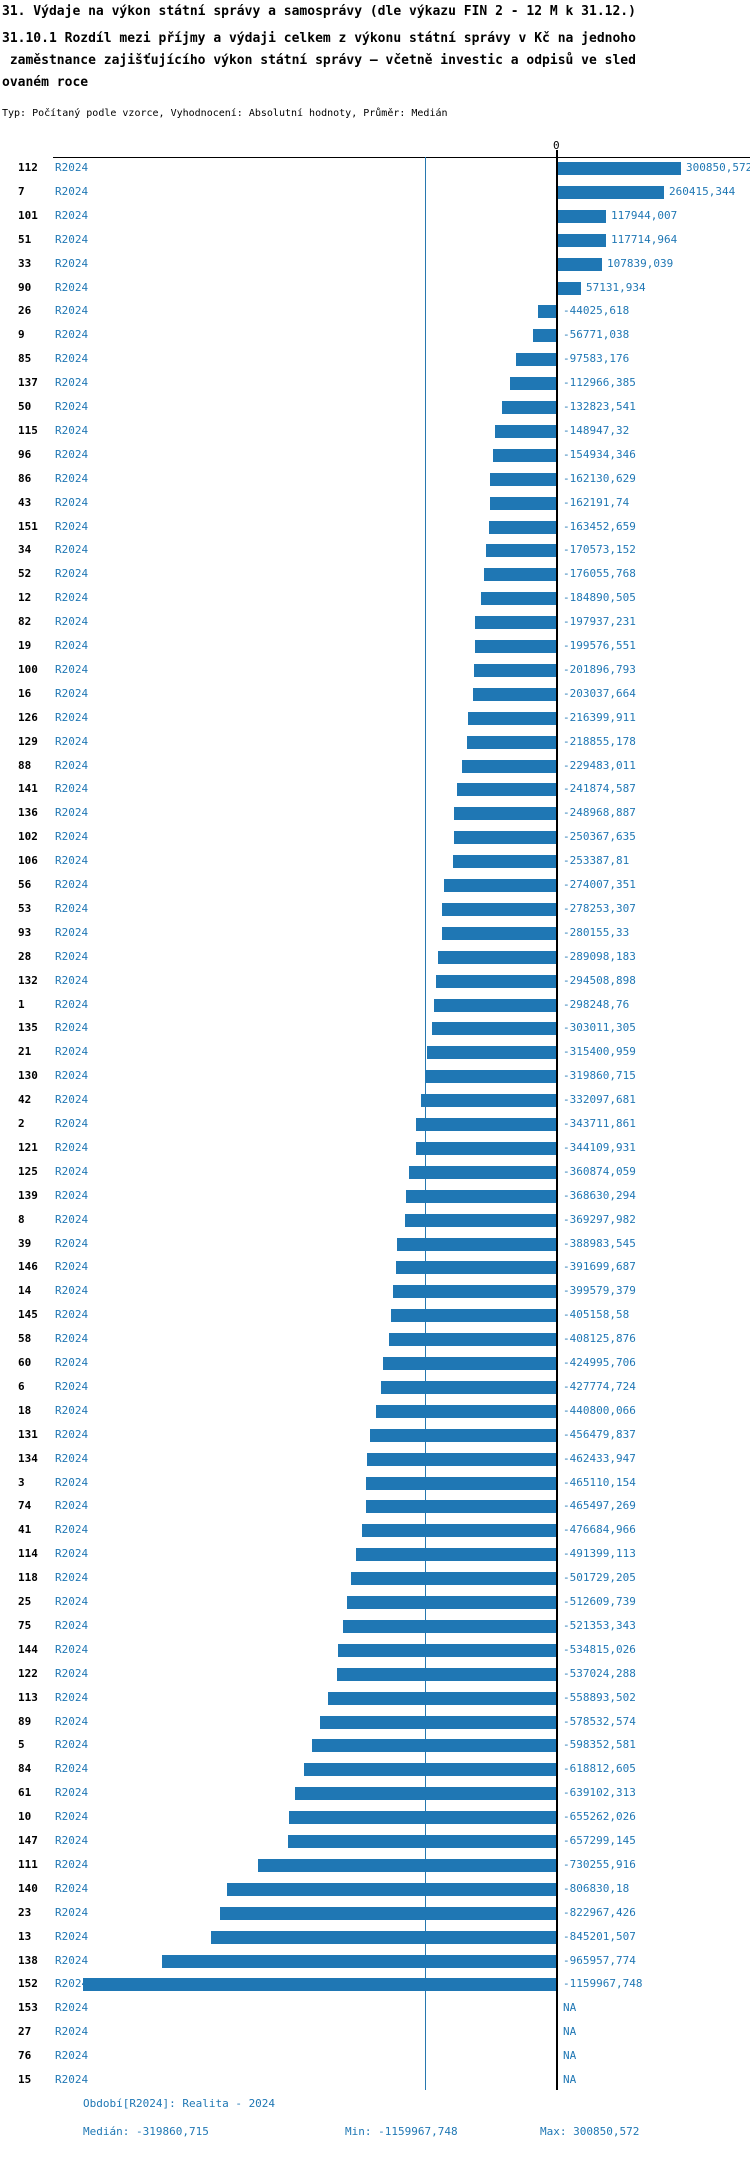 The height and width of the screenshot is (2162, 750). Describe the element at coordinates (644, 239) in the screenshot. I see `row-value-label: 117714,964` at that location.